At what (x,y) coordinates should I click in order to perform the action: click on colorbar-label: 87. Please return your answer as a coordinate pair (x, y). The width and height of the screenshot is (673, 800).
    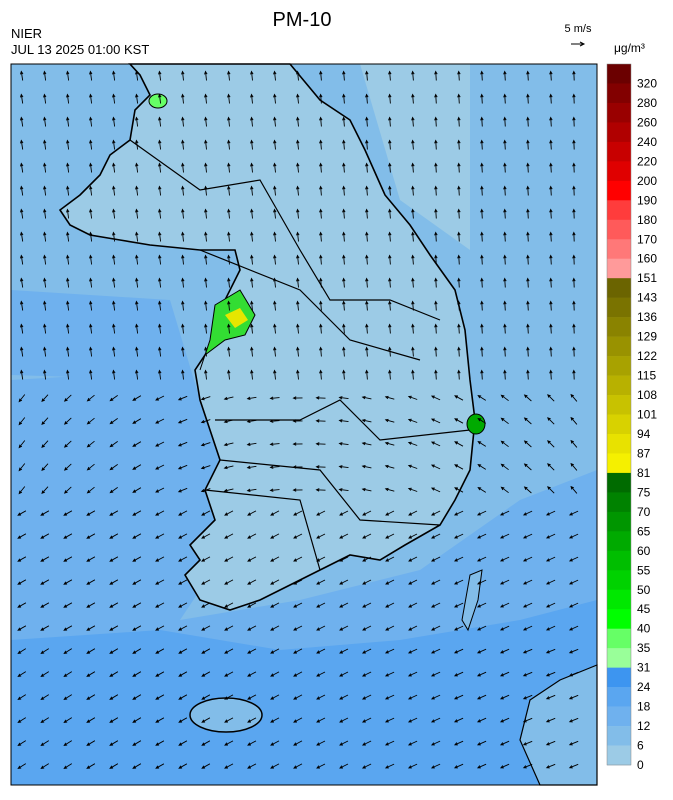
    Looking at the image, I should click on (644, 453).